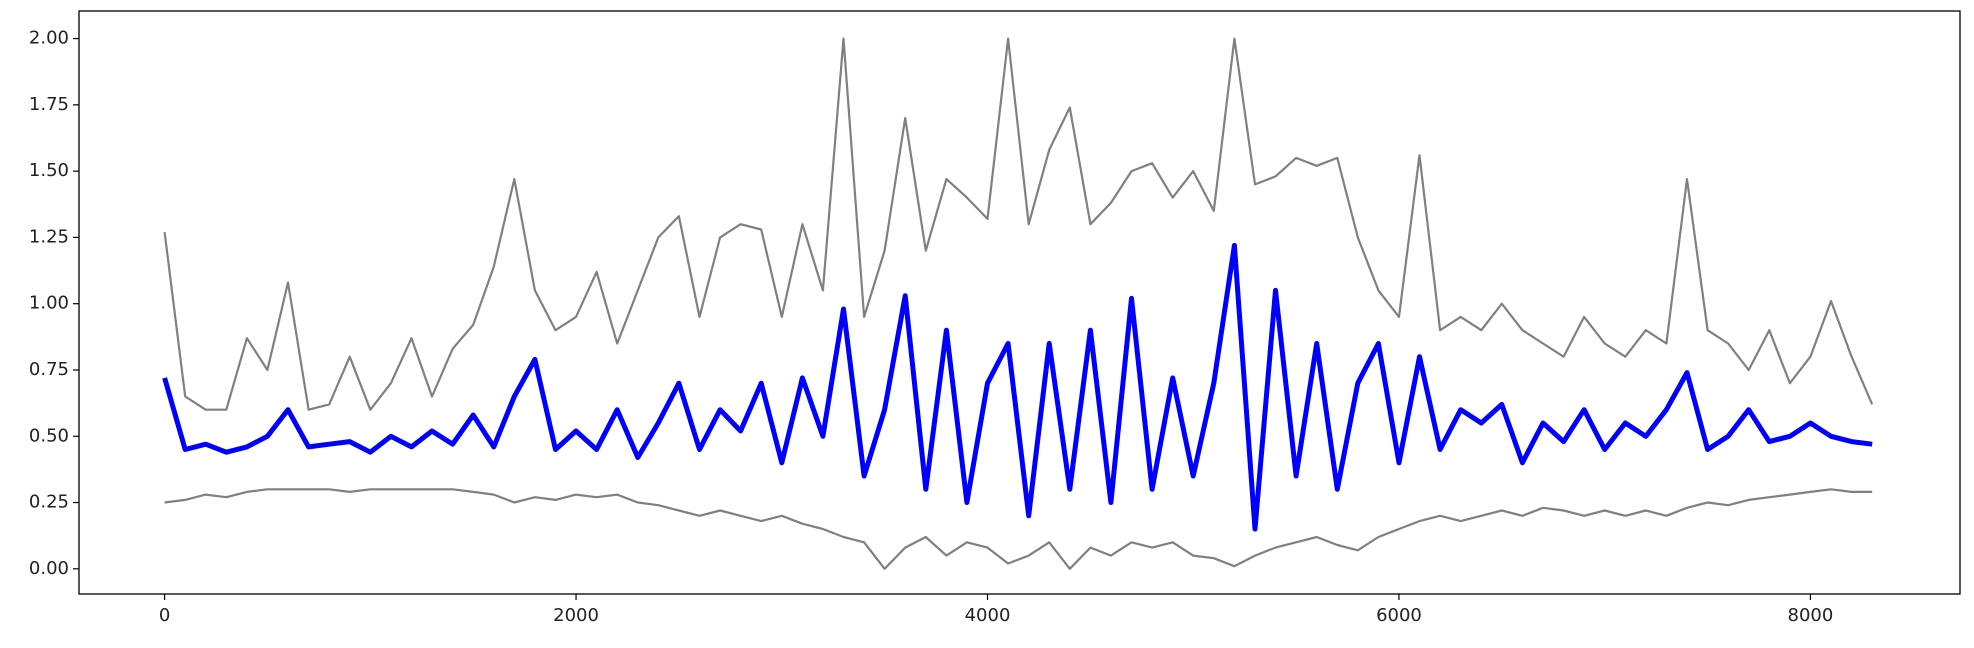  Describe the element at coordinates (164, 615) in the screenshot. I see `x-tick-label: 0` at that location.